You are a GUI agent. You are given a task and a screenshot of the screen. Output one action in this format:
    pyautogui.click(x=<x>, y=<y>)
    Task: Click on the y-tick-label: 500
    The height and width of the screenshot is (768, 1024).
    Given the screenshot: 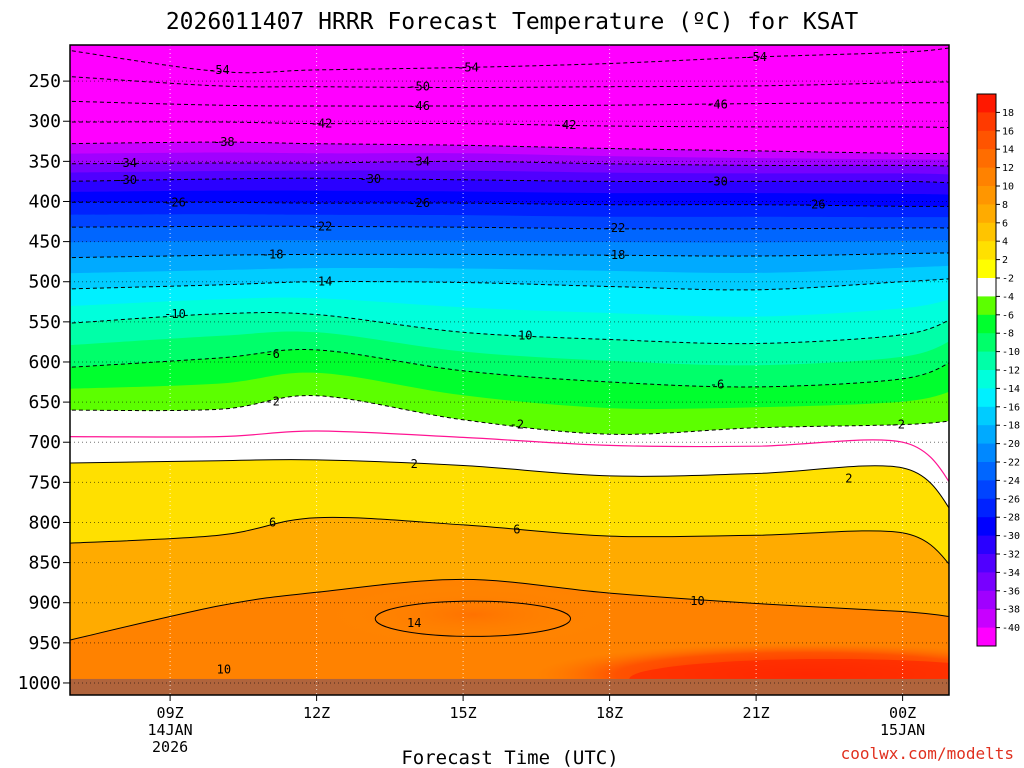 What is the action you would take?
    pyautogui.click(x=44, y=282)
    